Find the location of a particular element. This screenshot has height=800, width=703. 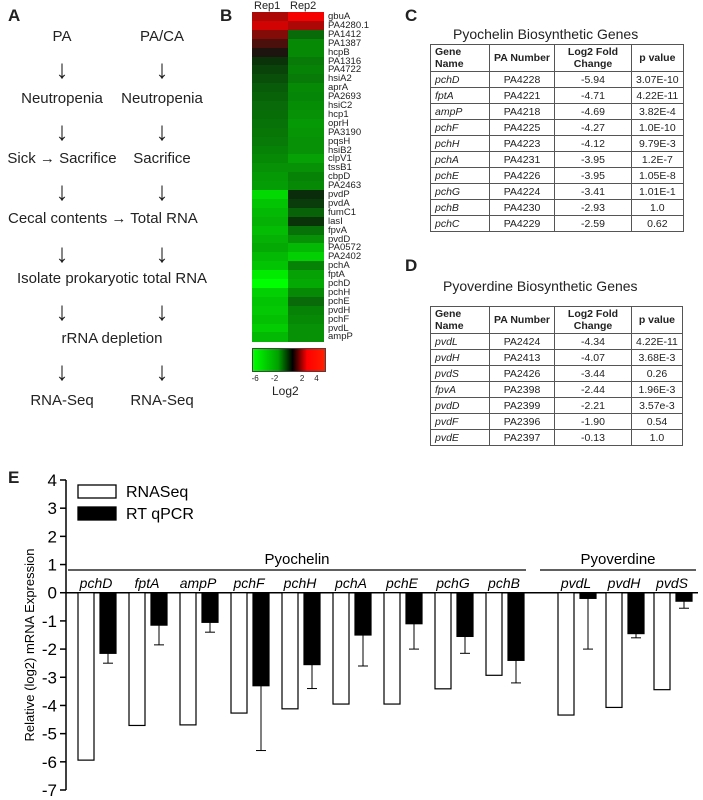

table-cell: PA2399 is located at coordinates (522, 405).